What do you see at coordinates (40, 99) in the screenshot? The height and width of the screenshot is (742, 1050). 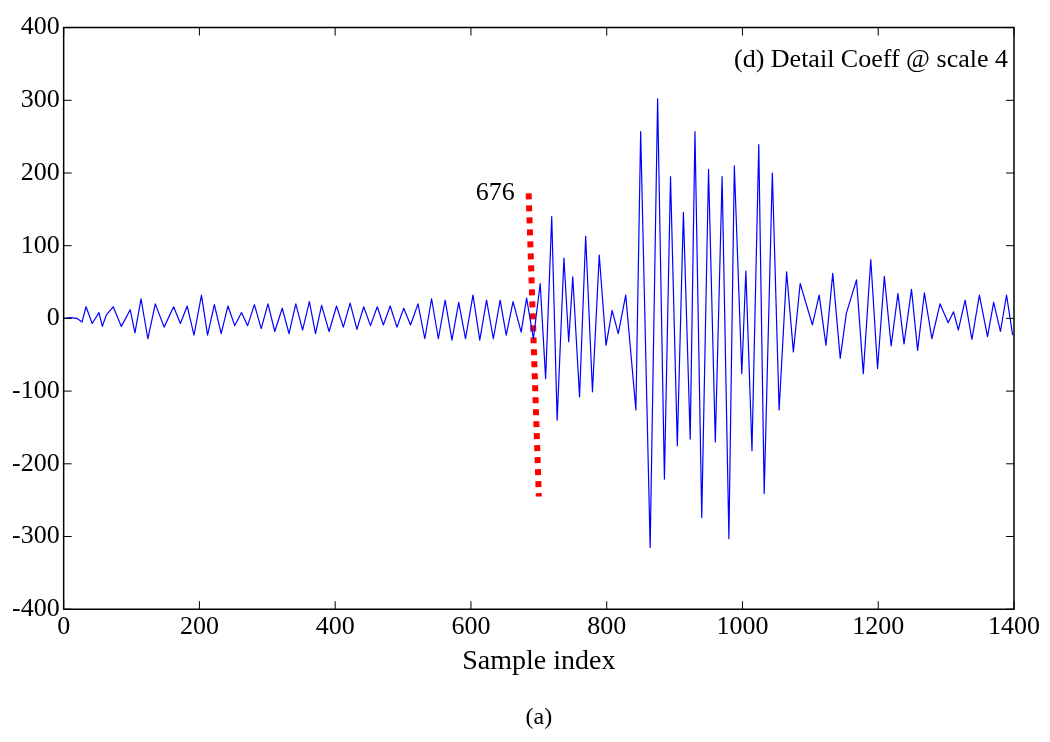 I see `y-tick-label: 300` at bounding box center [40, 99].